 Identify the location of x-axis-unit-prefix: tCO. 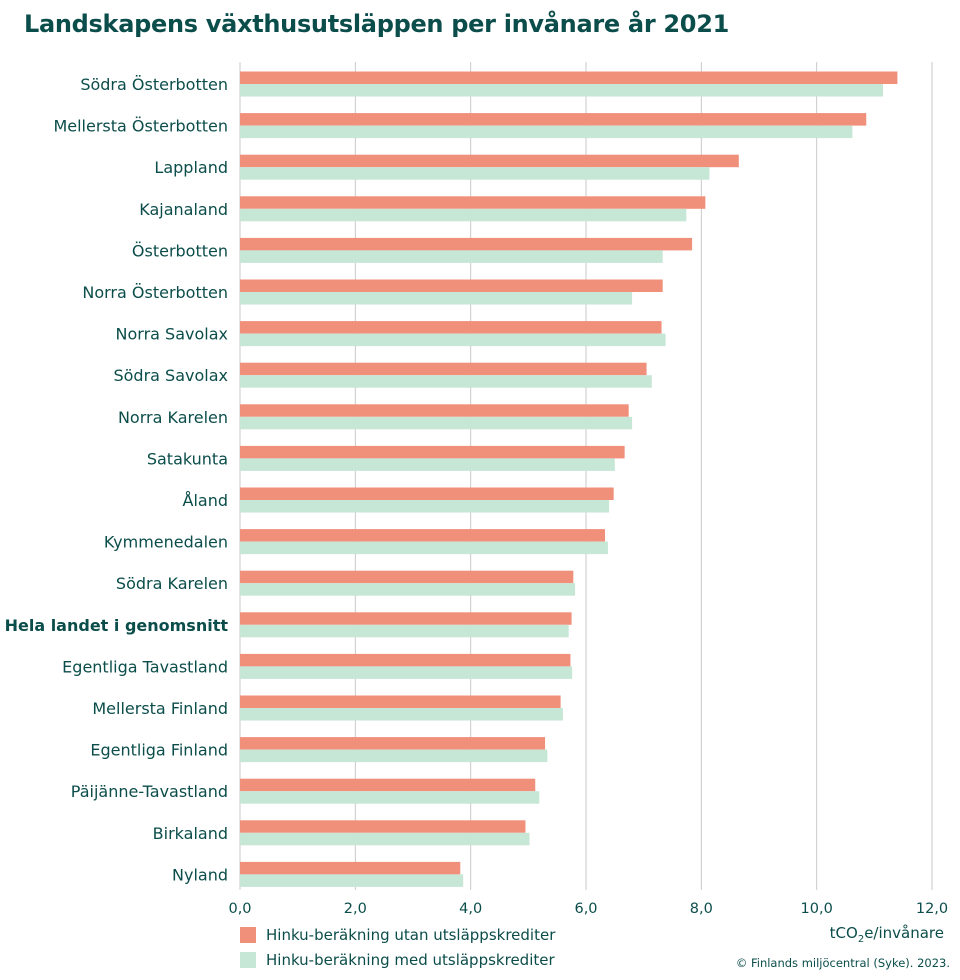
(843, 933).